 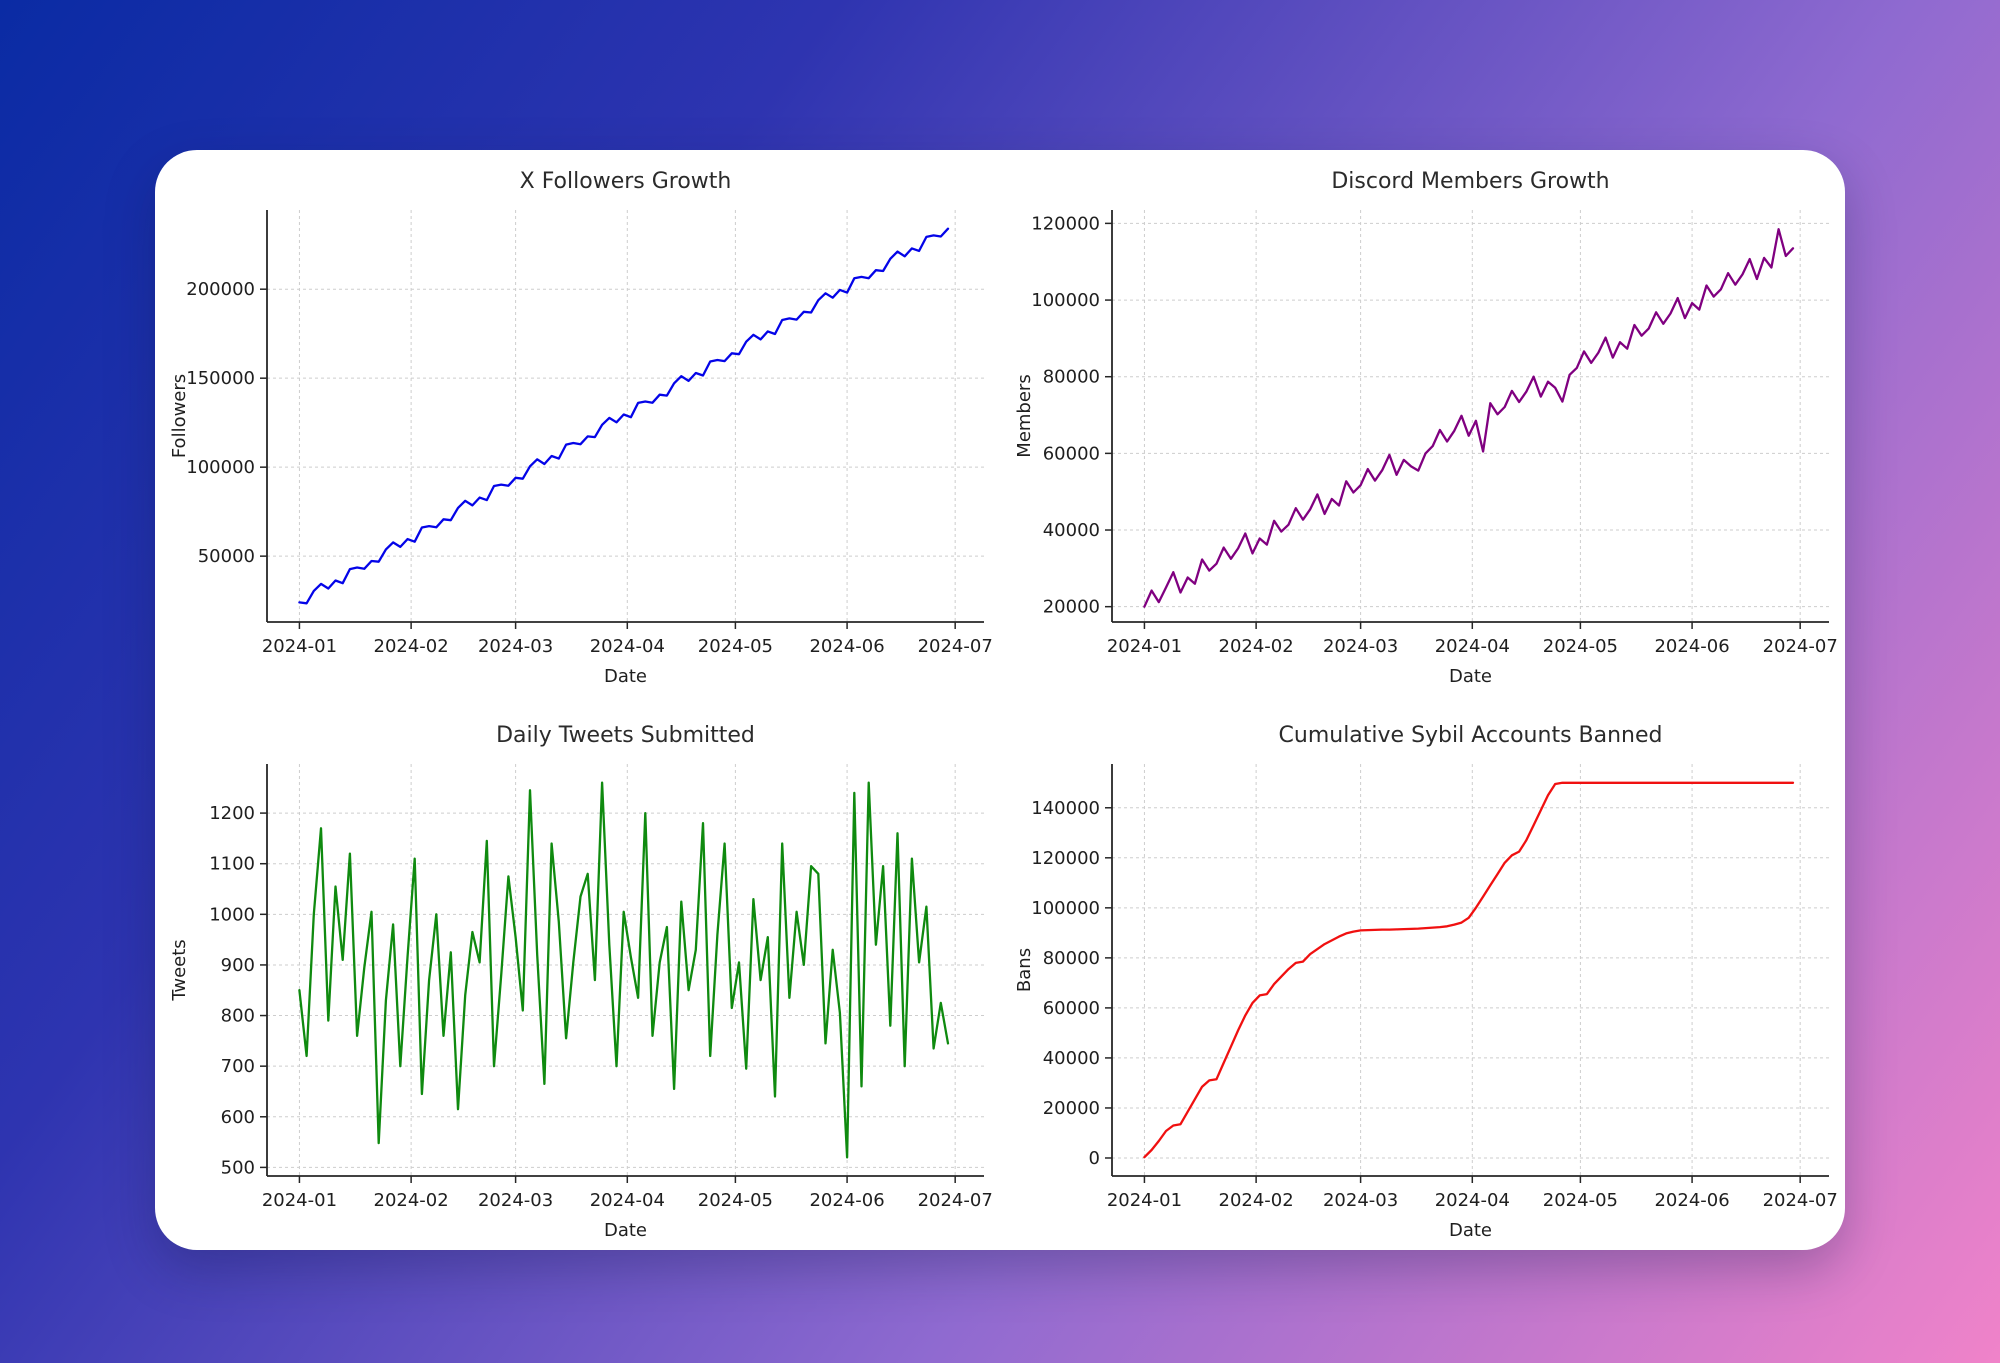 What do you see at coordinates (220, 289) in the screenshot?
I see `y-tick-label: 200000` at bounding box center [220, 289].